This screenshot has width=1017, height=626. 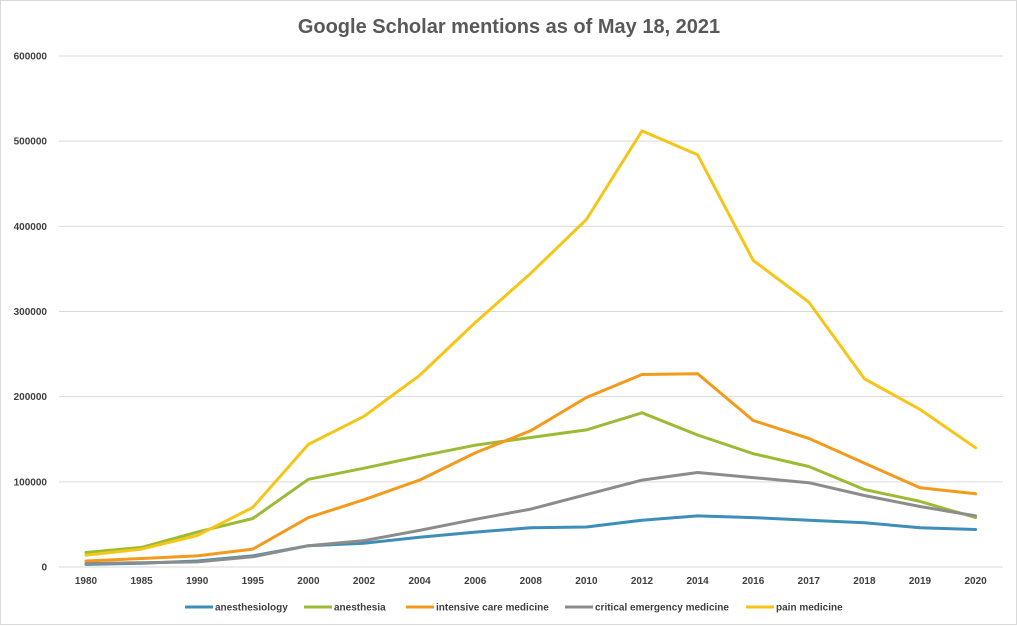 What do you see at coordinates (864, 581) in the screenshot?
I see `x-tick-label: 2018` at bounding box center [864, 581].